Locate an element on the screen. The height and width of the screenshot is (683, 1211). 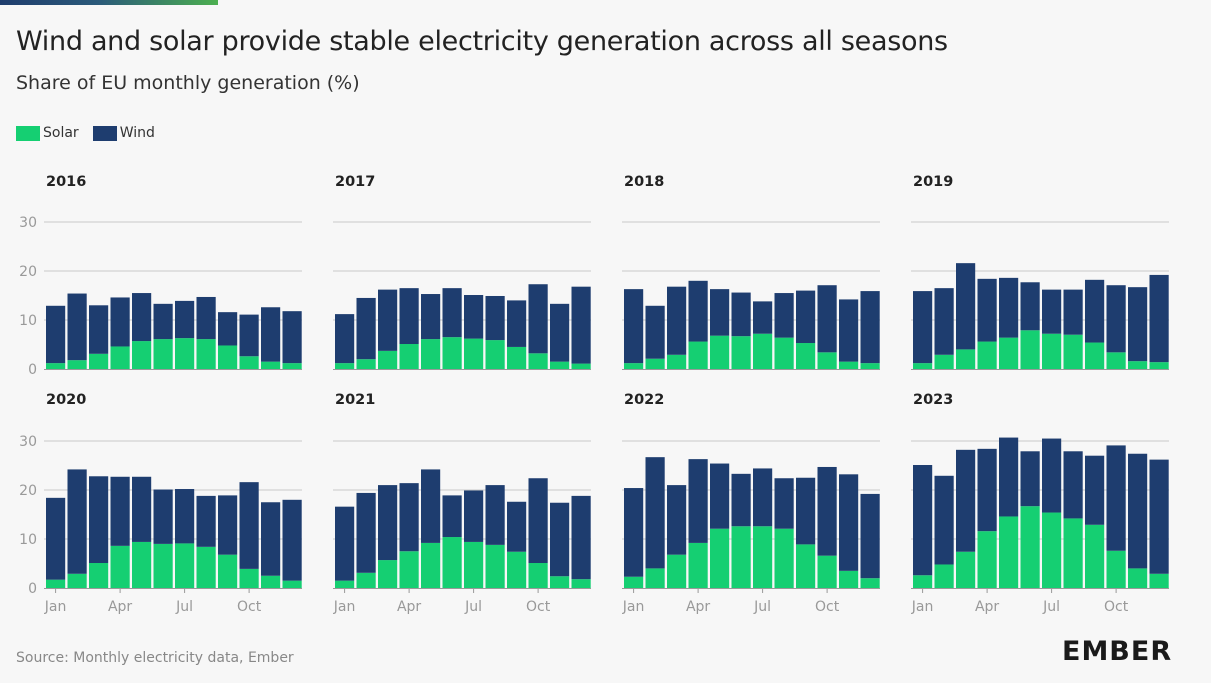
y-tick-label: 20 is located at coordinates (28, 272).